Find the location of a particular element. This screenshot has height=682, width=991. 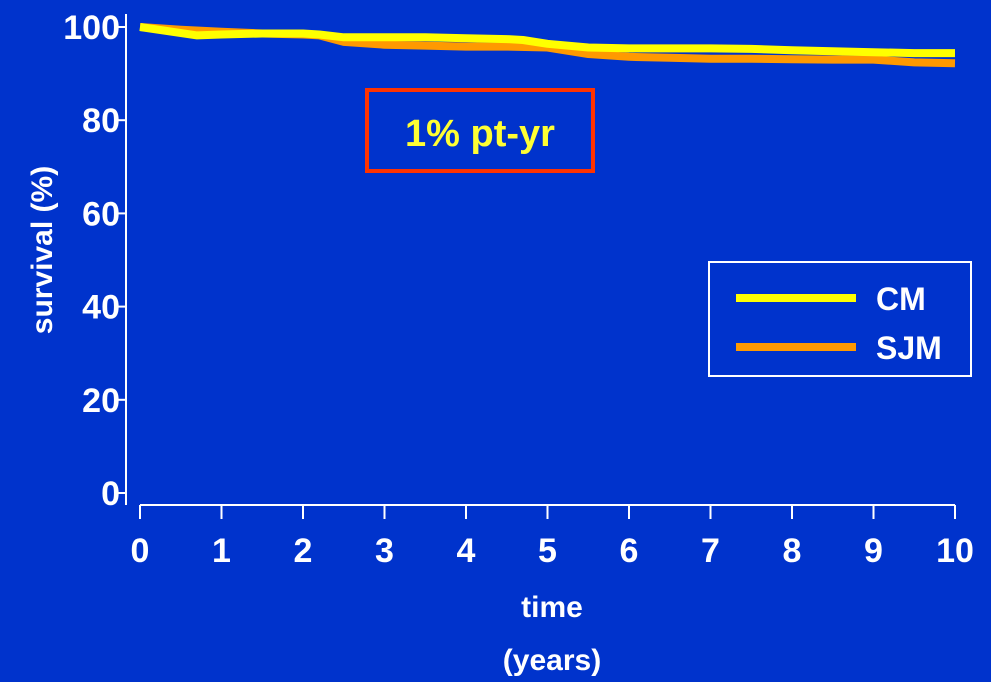

legend-label-sjm: SJM is located at coordinates (909, 348).